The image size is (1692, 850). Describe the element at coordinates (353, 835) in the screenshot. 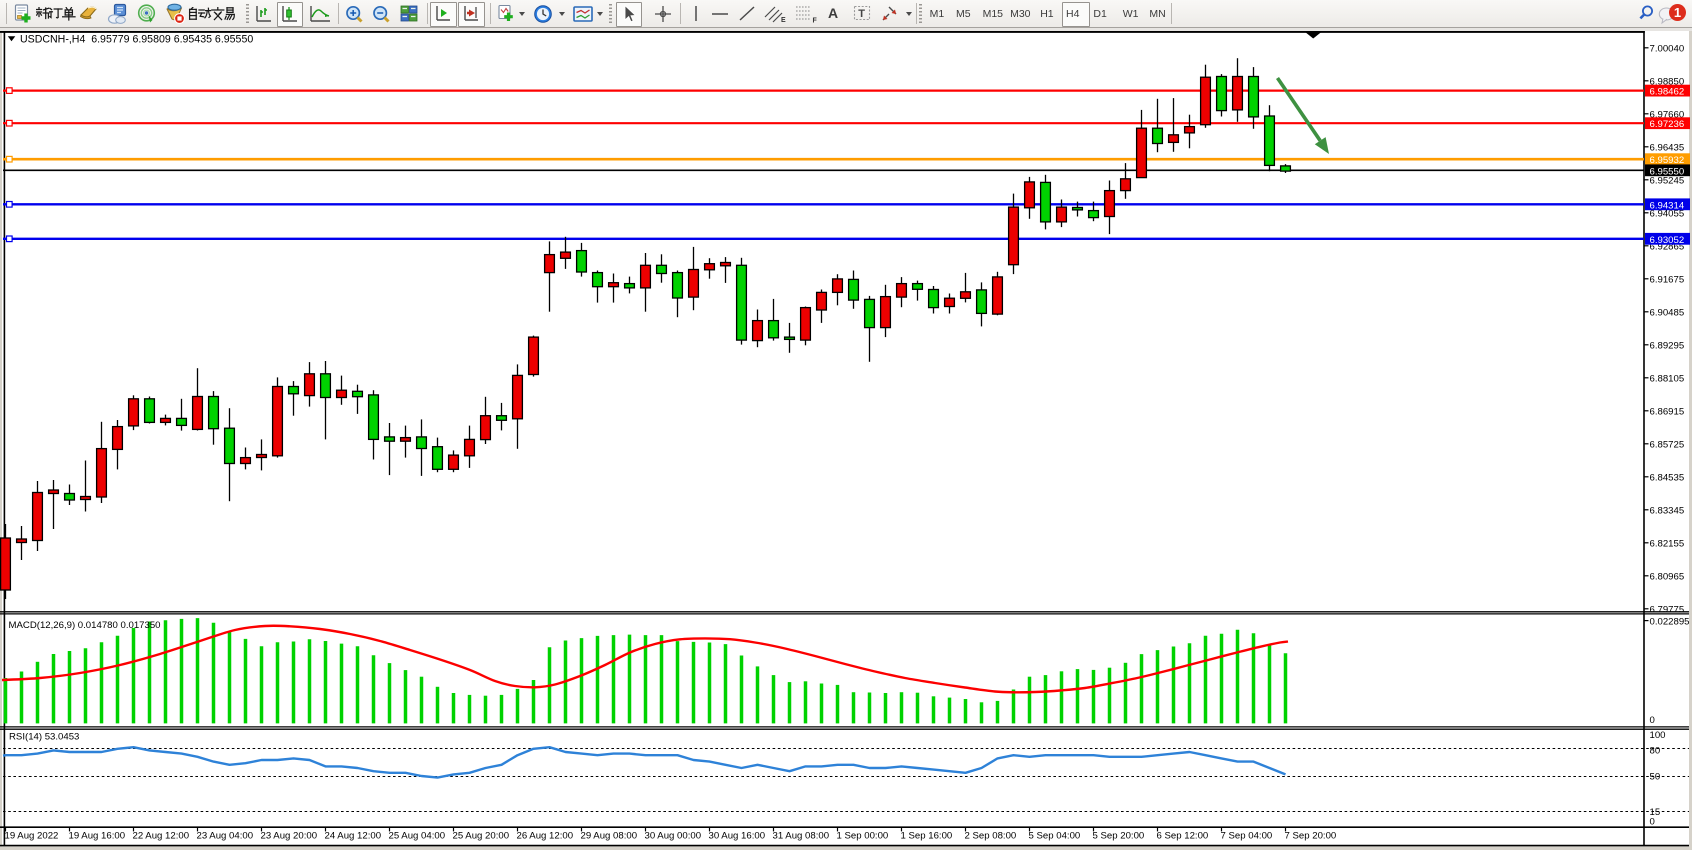

I see `svg-text: 24 Aug 12:00` at that location.